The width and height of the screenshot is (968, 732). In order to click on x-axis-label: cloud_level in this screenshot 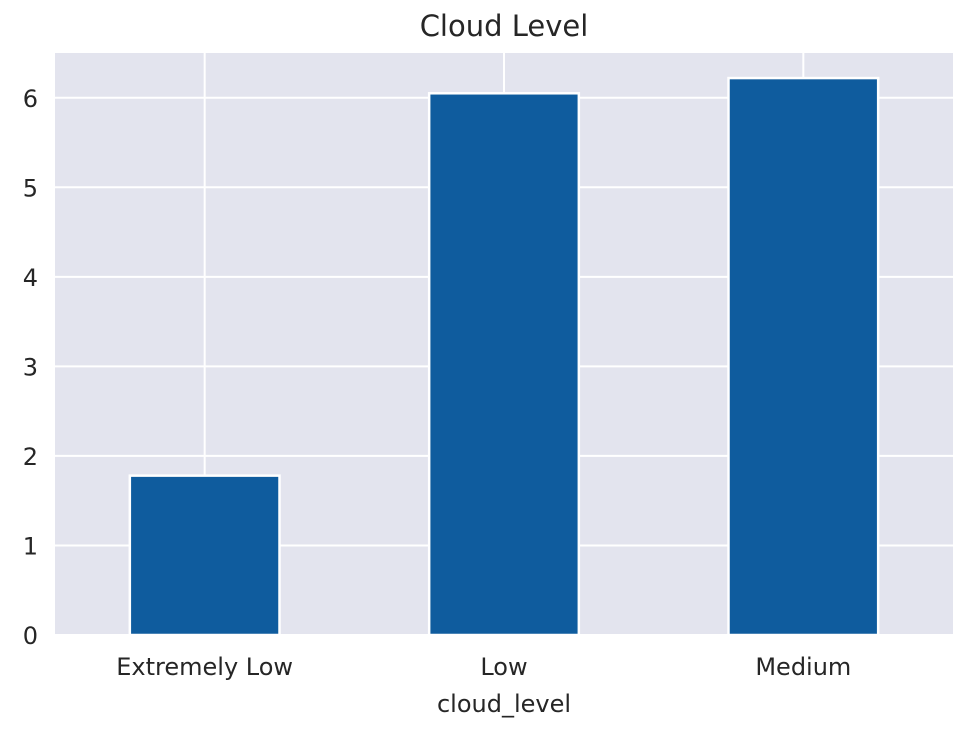, I will do `click(504, 704)`.